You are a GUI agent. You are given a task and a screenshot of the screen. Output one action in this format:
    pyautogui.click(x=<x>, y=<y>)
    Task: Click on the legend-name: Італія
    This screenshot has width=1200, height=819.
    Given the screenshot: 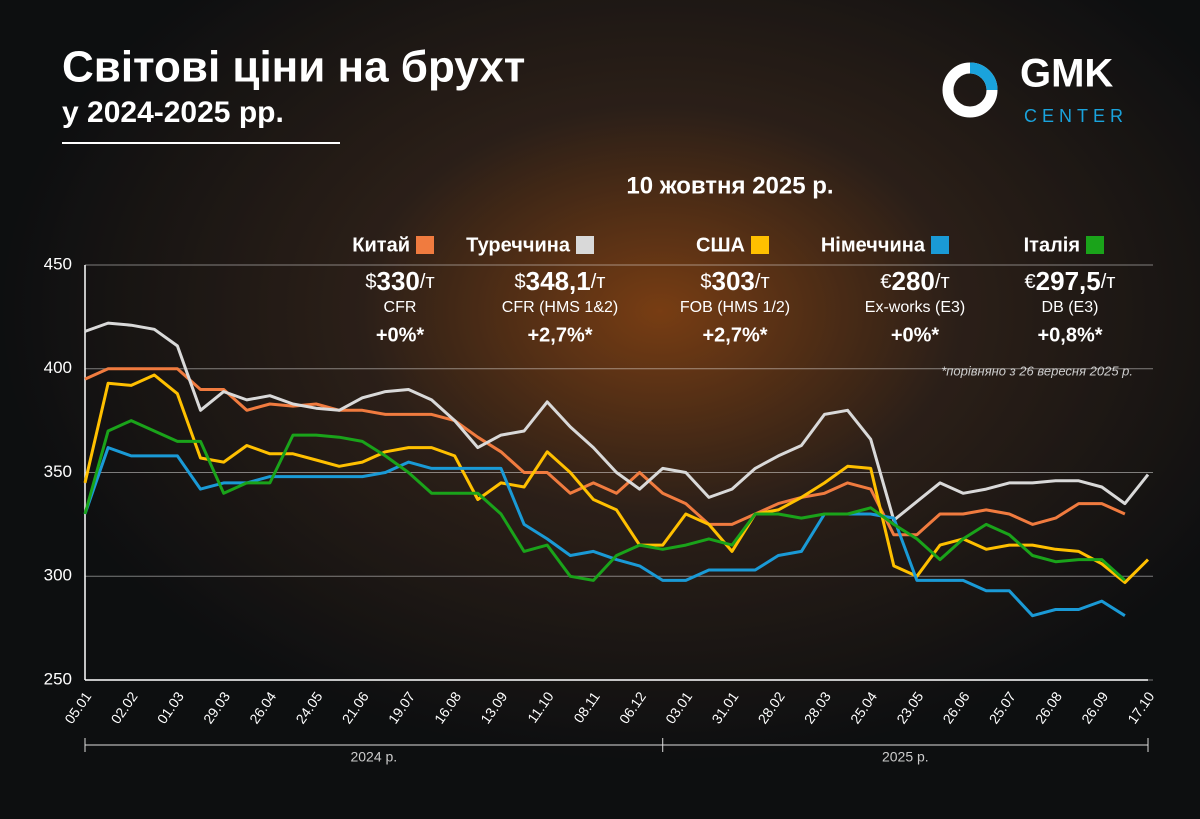 What is the action you would take?
    pyautogui.click(x=1052, y=245)
    